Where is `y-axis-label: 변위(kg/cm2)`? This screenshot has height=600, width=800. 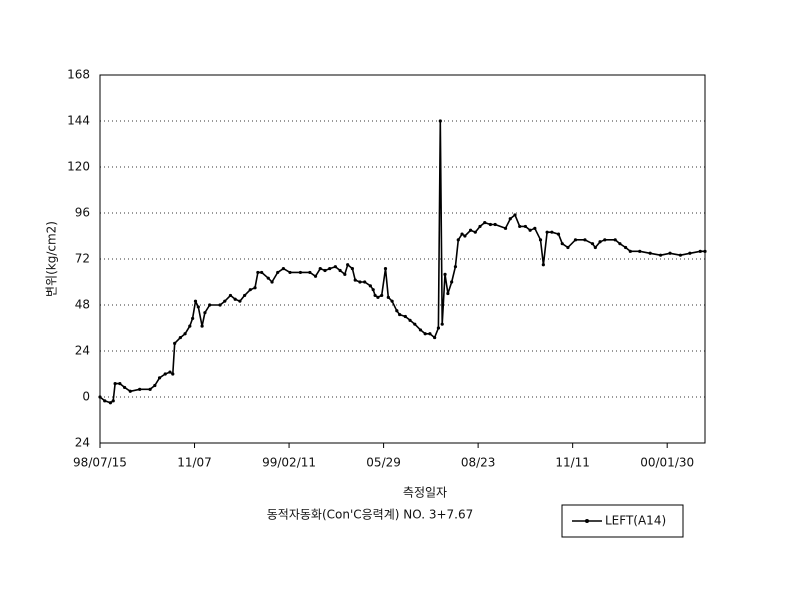 y-axis-label: 변위(kg/cm2) is located at coordinates (52, 259).